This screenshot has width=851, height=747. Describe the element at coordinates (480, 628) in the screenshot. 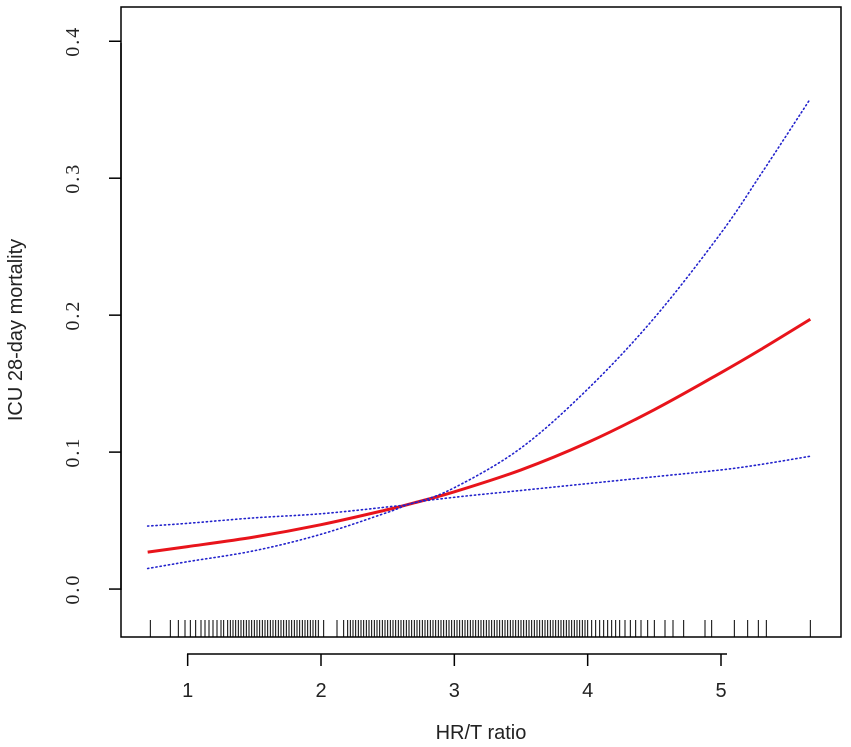

I see `rug-layer` at that location.